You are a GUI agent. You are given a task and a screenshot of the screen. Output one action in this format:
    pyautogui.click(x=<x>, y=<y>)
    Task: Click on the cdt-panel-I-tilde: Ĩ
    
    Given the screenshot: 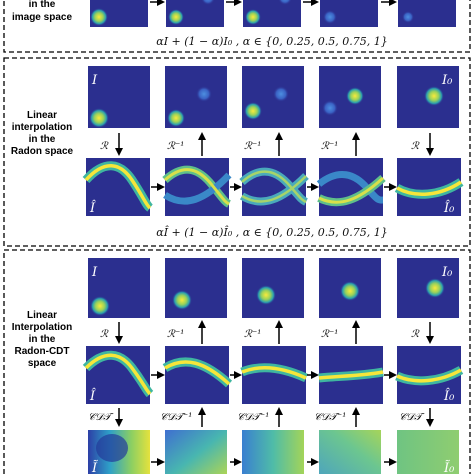 What is the action you would take?
    pyautogui.click(x=119, y=452)
    